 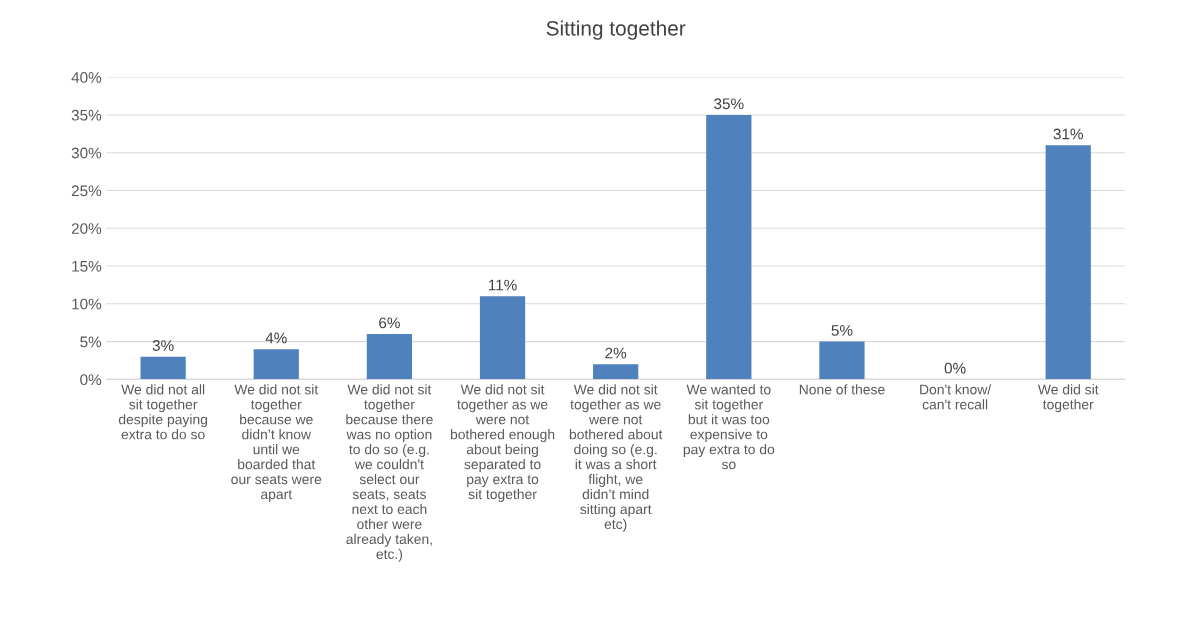 I want to click on data-label: 2%, so click(x=616, y=353).